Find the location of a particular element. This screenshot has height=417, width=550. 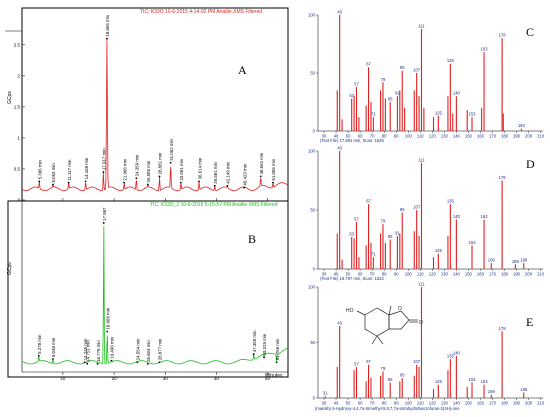

peak-label: 24.359 min is located at coordinates (137, 165).